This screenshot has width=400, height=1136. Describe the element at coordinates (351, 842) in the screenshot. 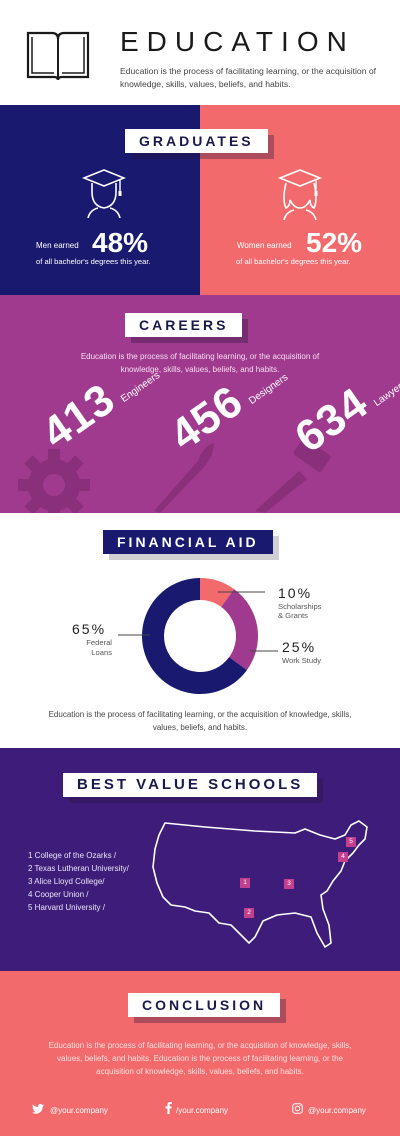

I see `map-marker-5: 5` at that location.